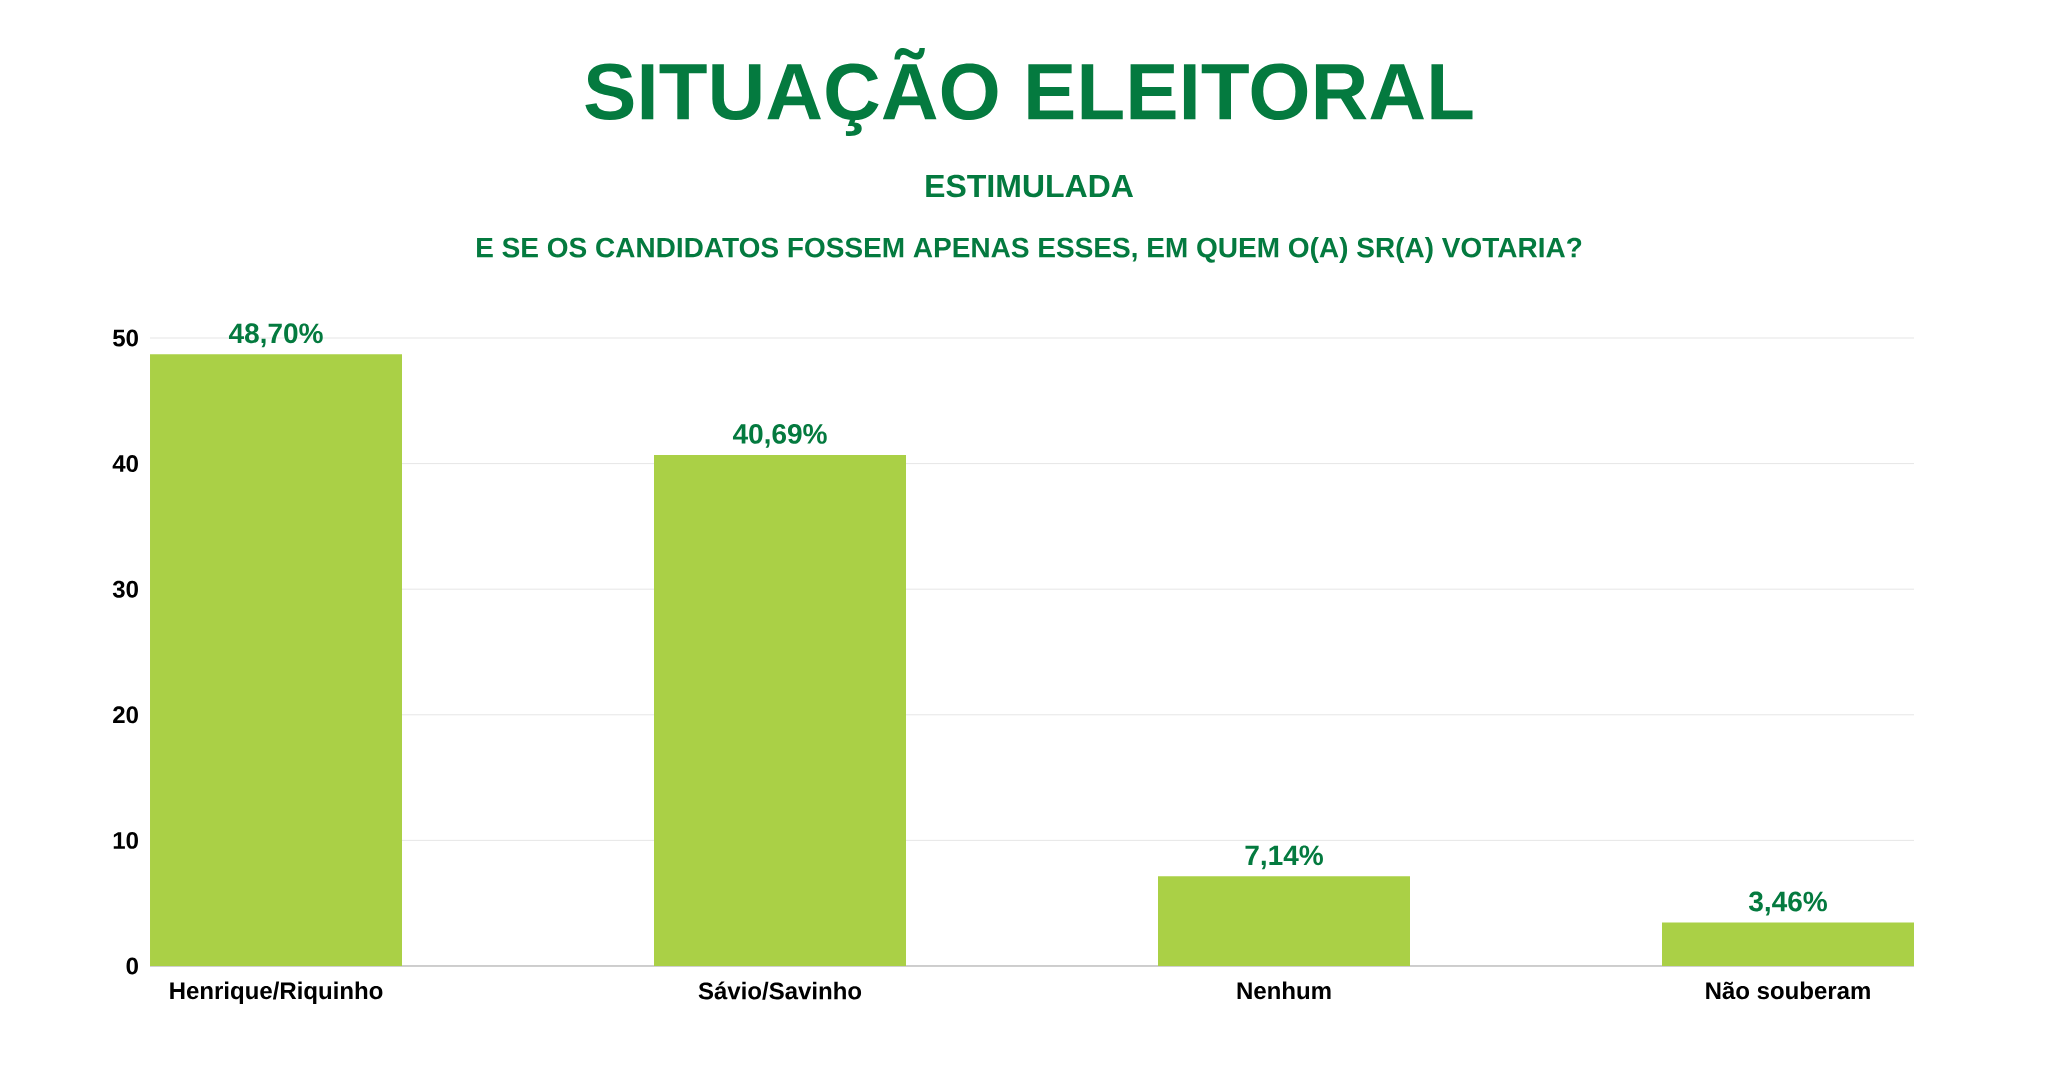  What do you see at coordinates (1029, 250) in the screenshot?
I see `text: E SE OS CANDIDATOS FOSSEM APENAS ESSES, EM QUEM O(A) SR(A) VOTARIA?` at bounding box center [1029, 250].